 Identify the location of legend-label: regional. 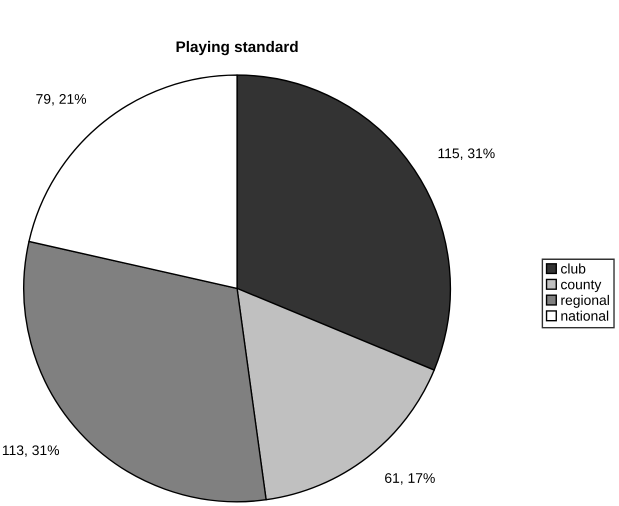
(585, 301).